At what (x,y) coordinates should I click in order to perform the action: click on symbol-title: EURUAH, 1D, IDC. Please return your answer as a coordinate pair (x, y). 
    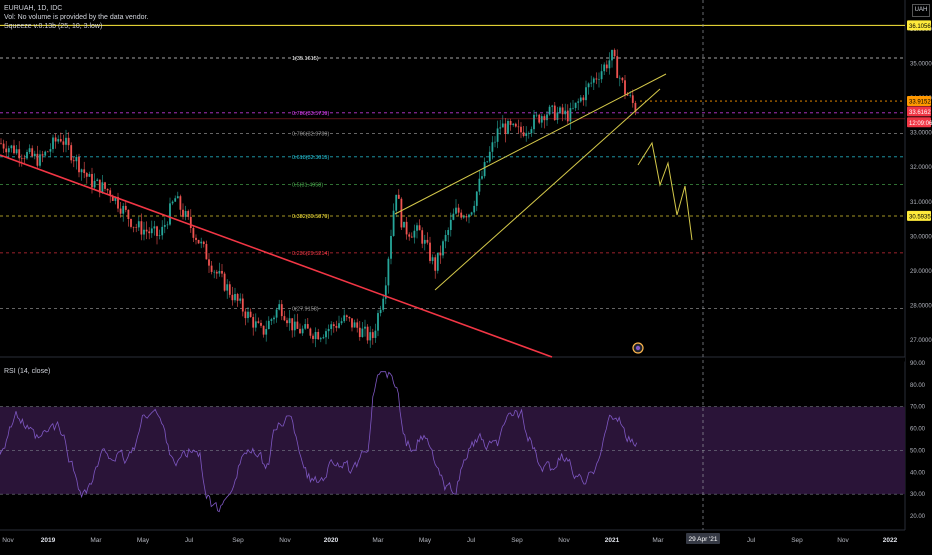
    Looking at the image, I should click on (33, 8).